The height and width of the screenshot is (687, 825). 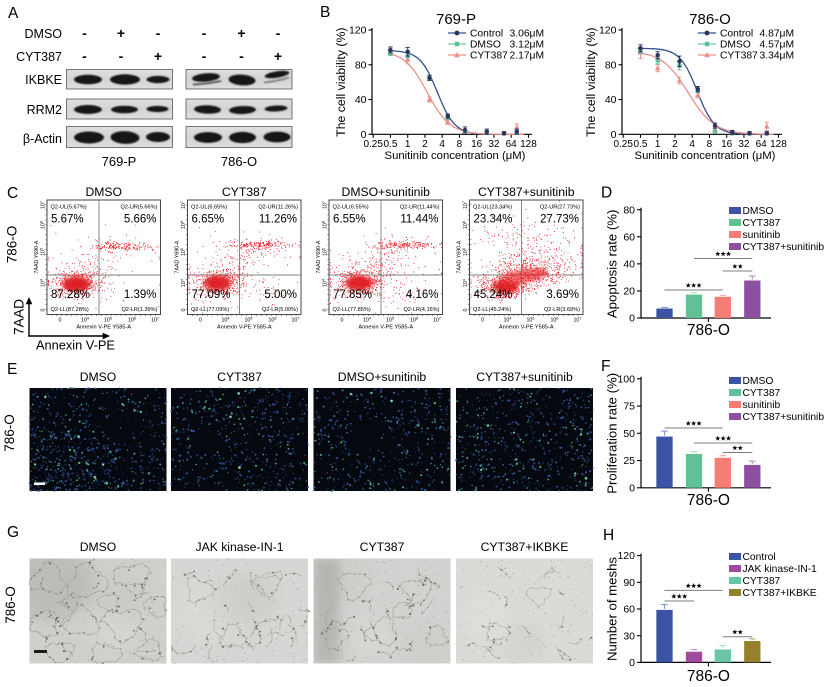 I want to click on svg-text: JAK kinase-IN-1, so click(x=239, y=547).